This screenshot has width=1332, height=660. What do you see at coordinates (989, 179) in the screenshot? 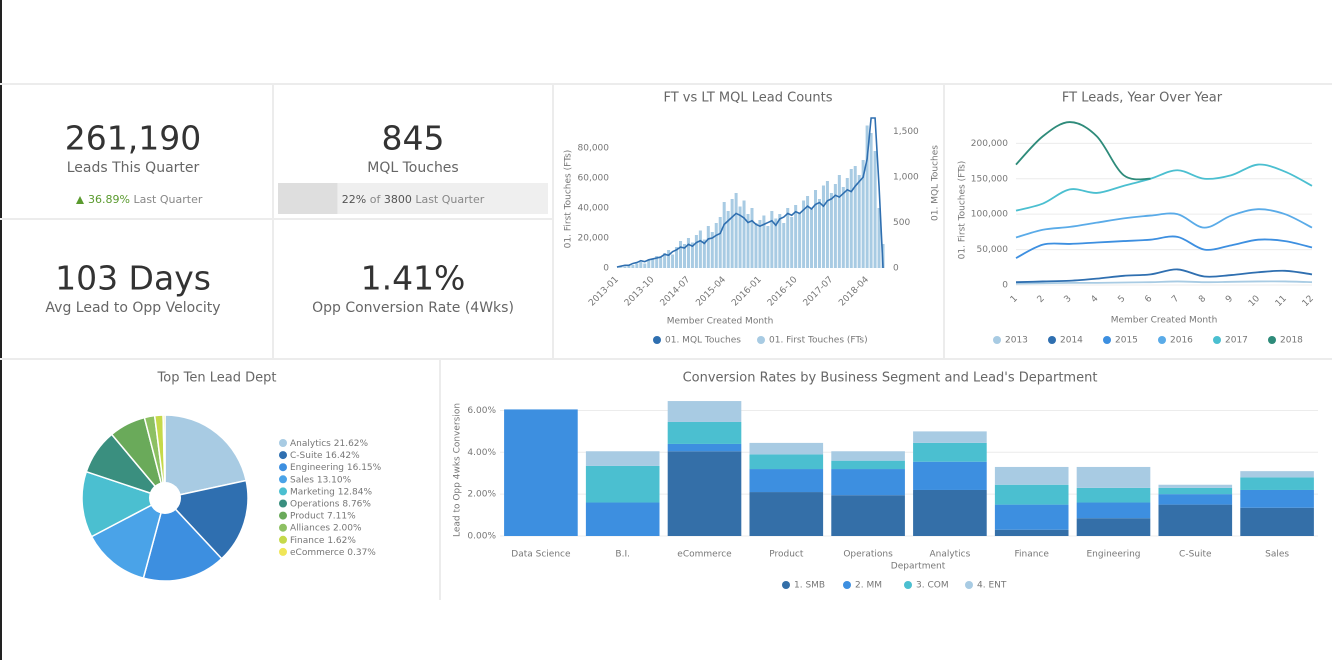
I see `y-tick-label: 150,000` at bounding box center [989, 179].